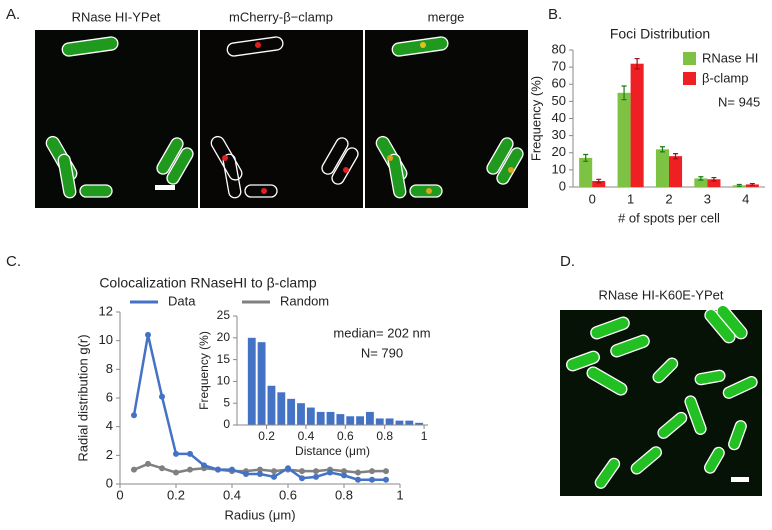 The image size is (772, 530). Describe the element at coordinates (381, 332) in the screenshot. I see `annotation: median= 202 nm` at that location.